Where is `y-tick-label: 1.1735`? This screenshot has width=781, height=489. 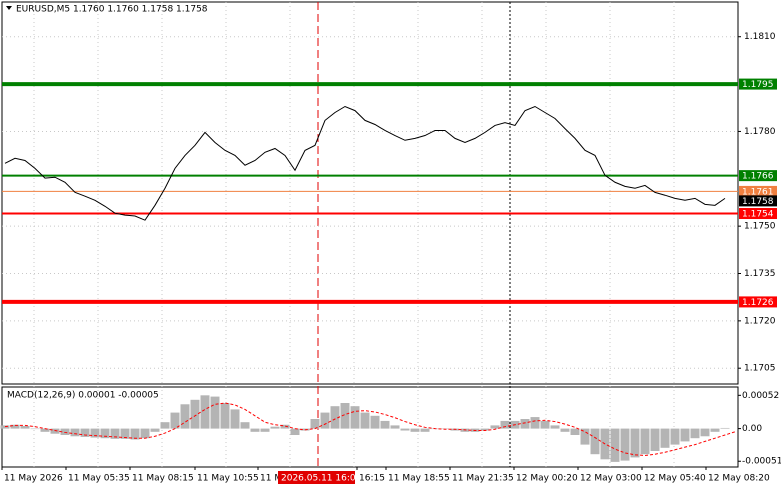
y-tick-label: 1.1735 is located at coordinates (760, 274).